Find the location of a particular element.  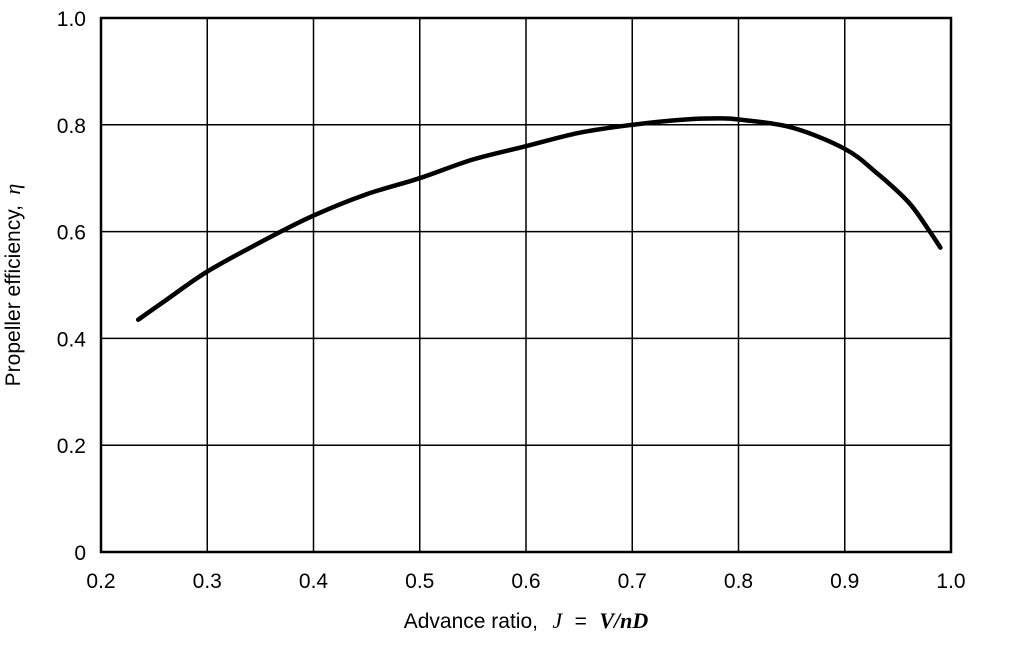

x-tick-label: 0.7 is located at coordinates (632, 581).